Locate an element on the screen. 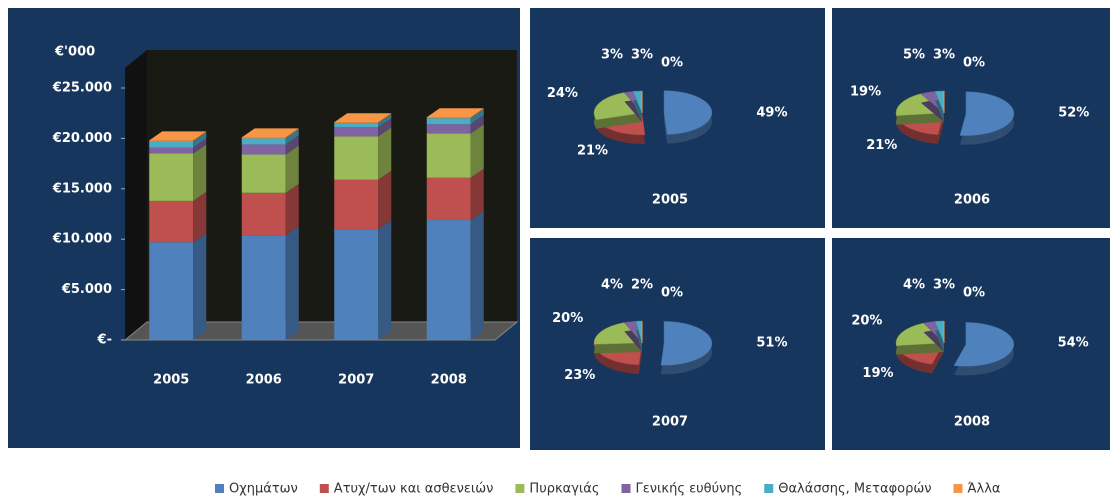  y-tick-label: €25.000 is located at coordinates (82, 88).